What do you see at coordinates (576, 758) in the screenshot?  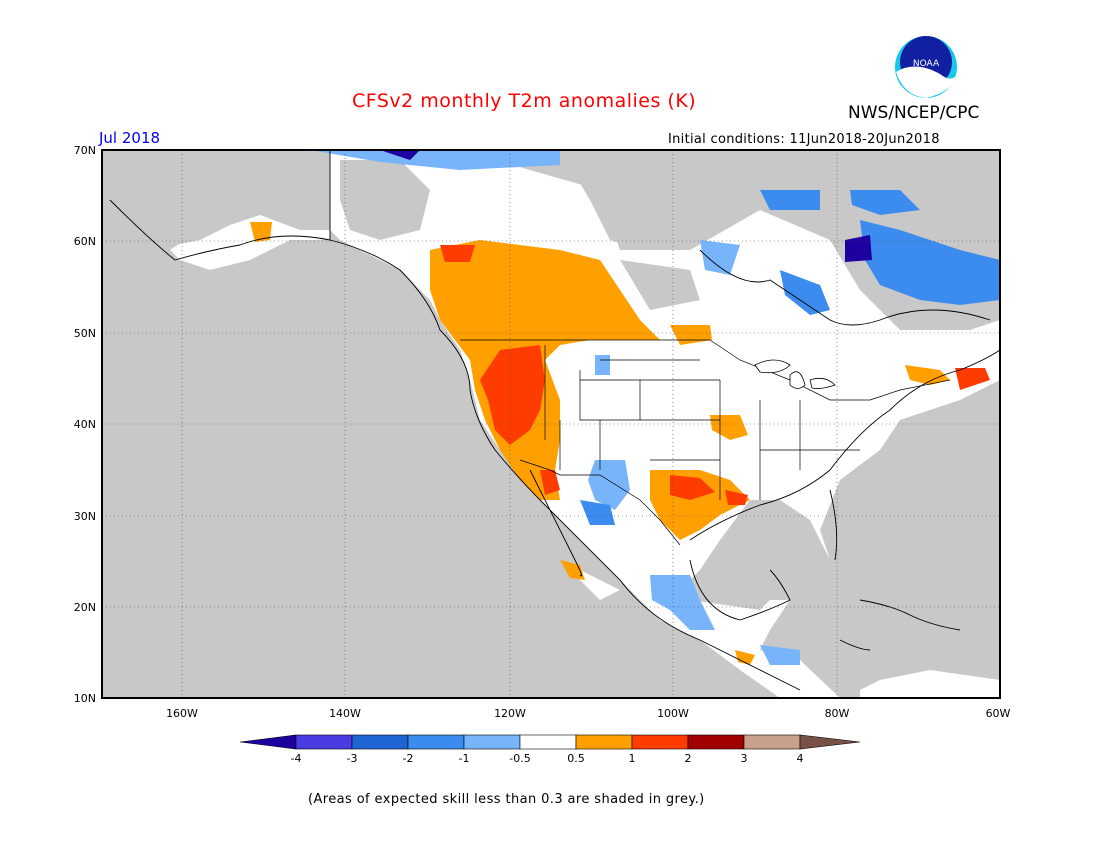 I see `legend-tick-label: 0.5` at bounding box center [576, 758].